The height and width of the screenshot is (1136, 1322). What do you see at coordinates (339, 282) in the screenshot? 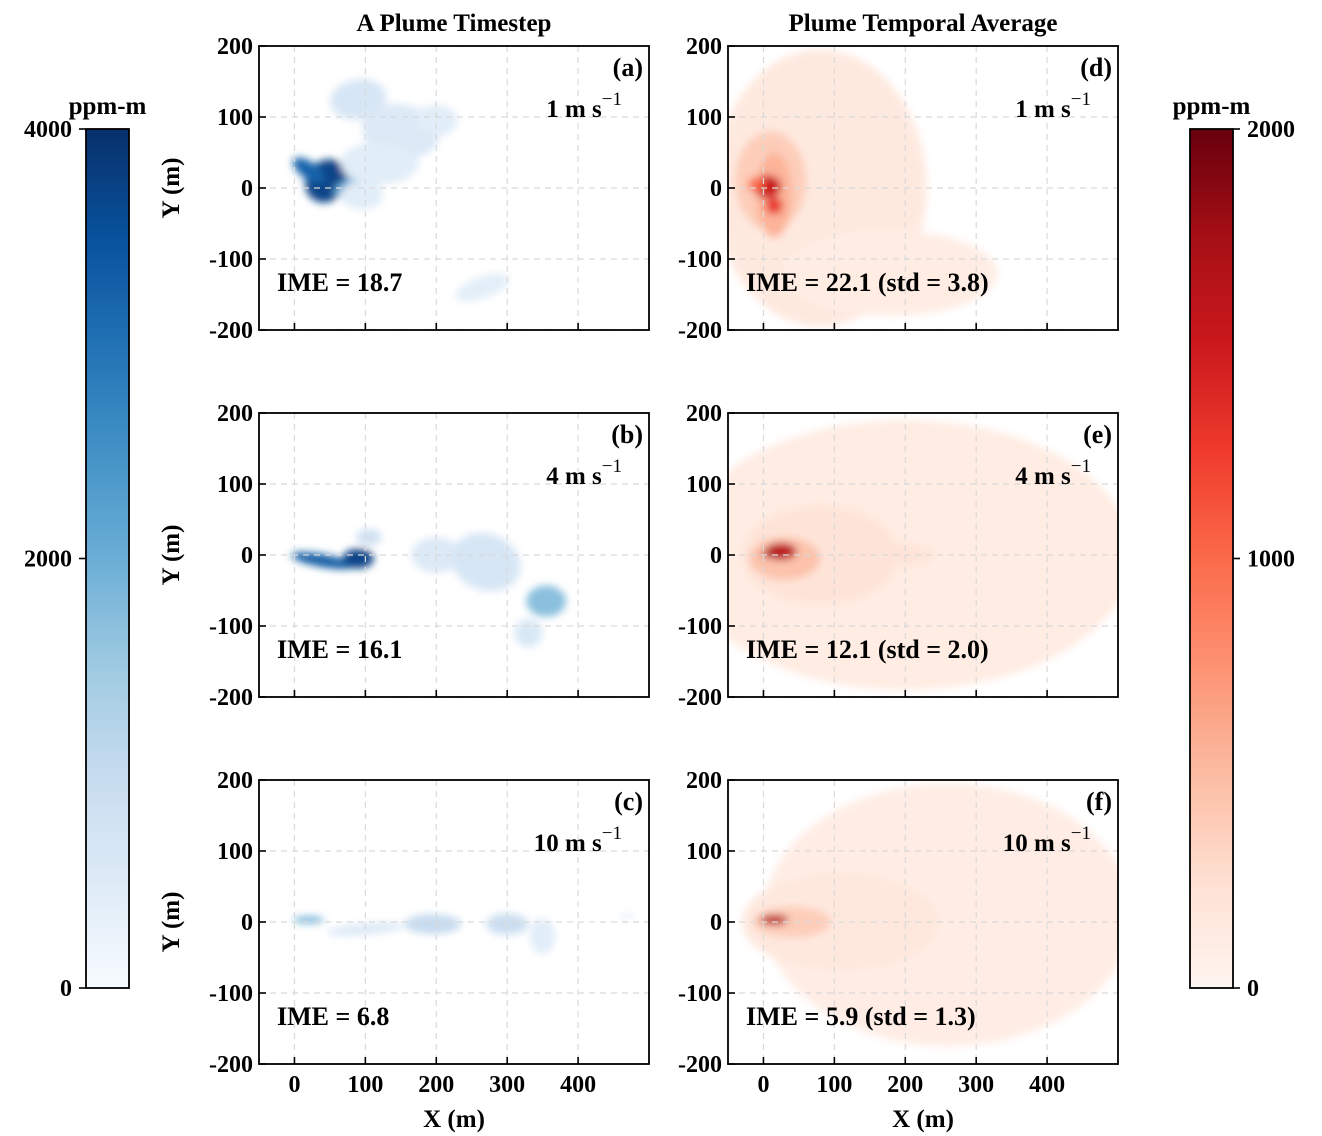
I see `ime-label: IME = 18.7` at bounding box center [339, 282].